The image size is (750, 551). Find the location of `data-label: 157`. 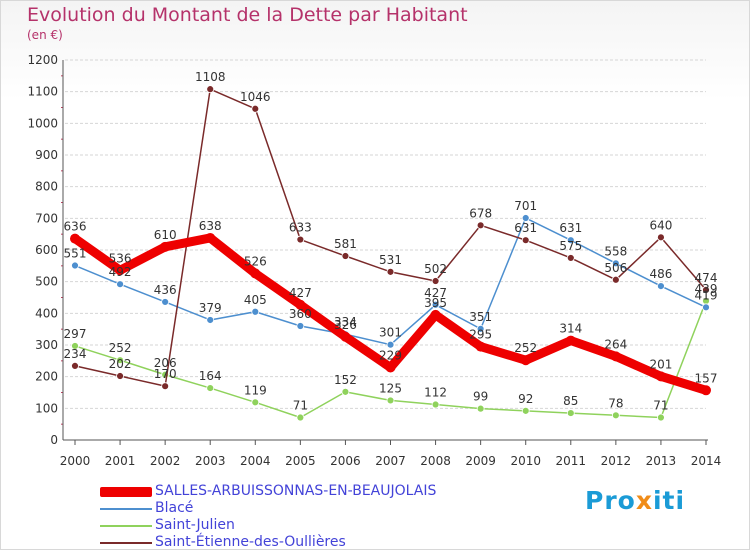

data-label: 157 is located at coordinates (706, 378).